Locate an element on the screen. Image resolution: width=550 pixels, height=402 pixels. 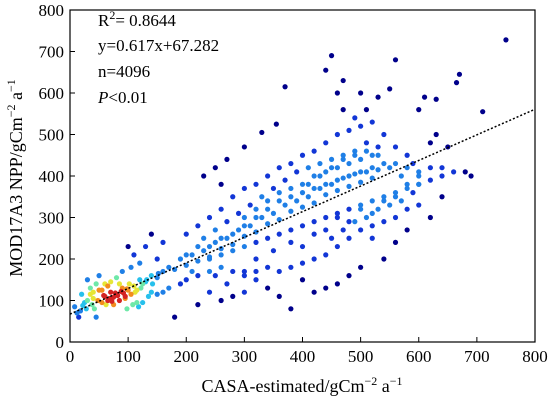
y-tick-label: 100 is located at coordinates (52, 301).